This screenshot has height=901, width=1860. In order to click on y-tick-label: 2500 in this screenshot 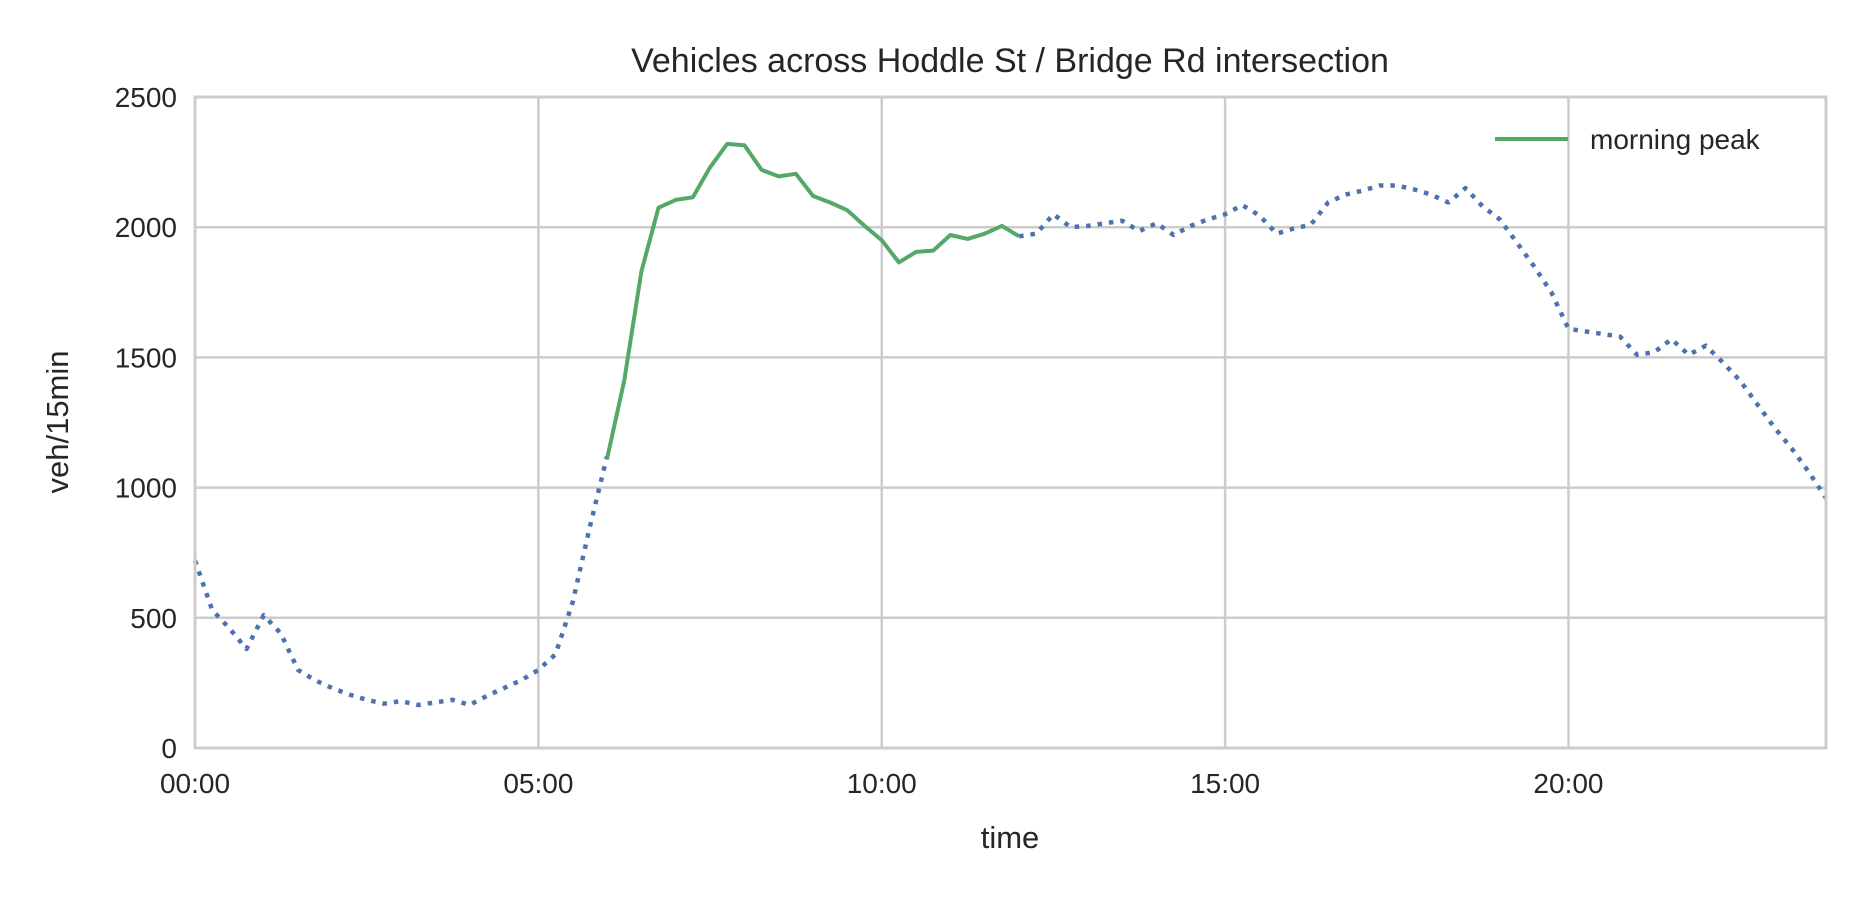, I will do `click(146, 97)`.